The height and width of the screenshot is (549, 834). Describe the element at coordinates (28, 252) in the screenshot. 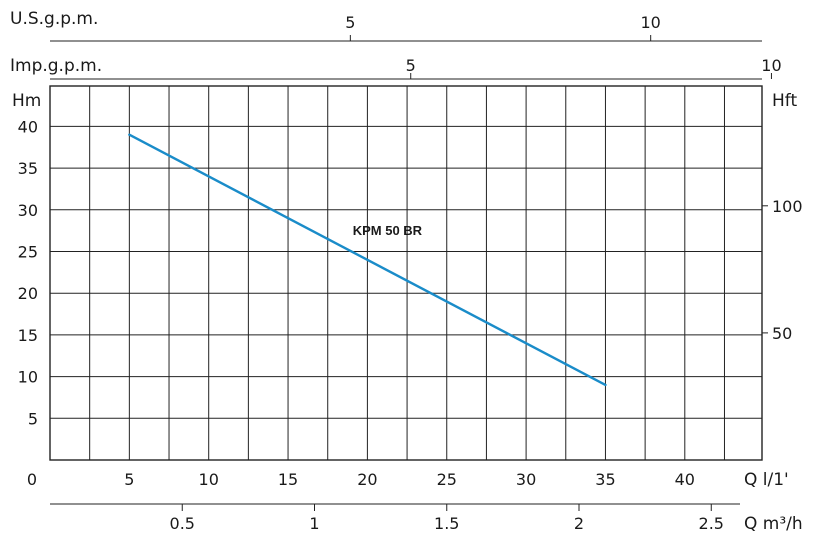

I see `y-left-tick-label: 25` at that location.